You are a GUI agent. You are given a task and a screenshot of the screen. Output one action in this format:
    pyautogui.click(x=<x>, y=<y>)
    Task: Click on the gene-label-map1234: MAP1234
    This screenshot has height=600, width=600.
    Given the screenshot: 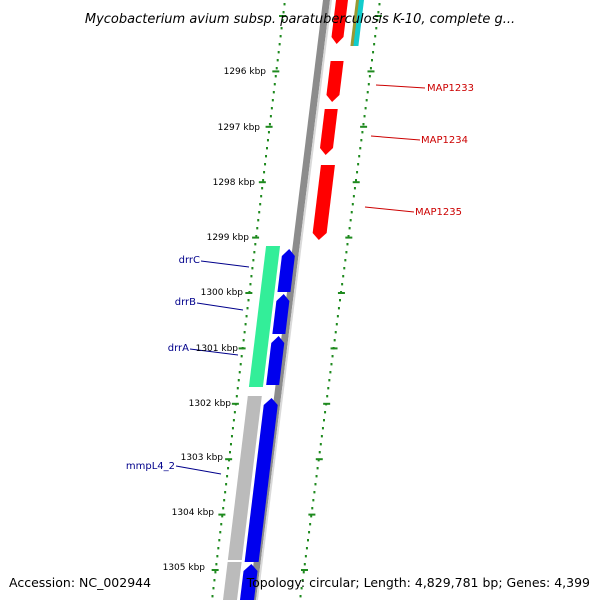 What is the action you would take?
    pyautogui.click(x=444, y=140)
    